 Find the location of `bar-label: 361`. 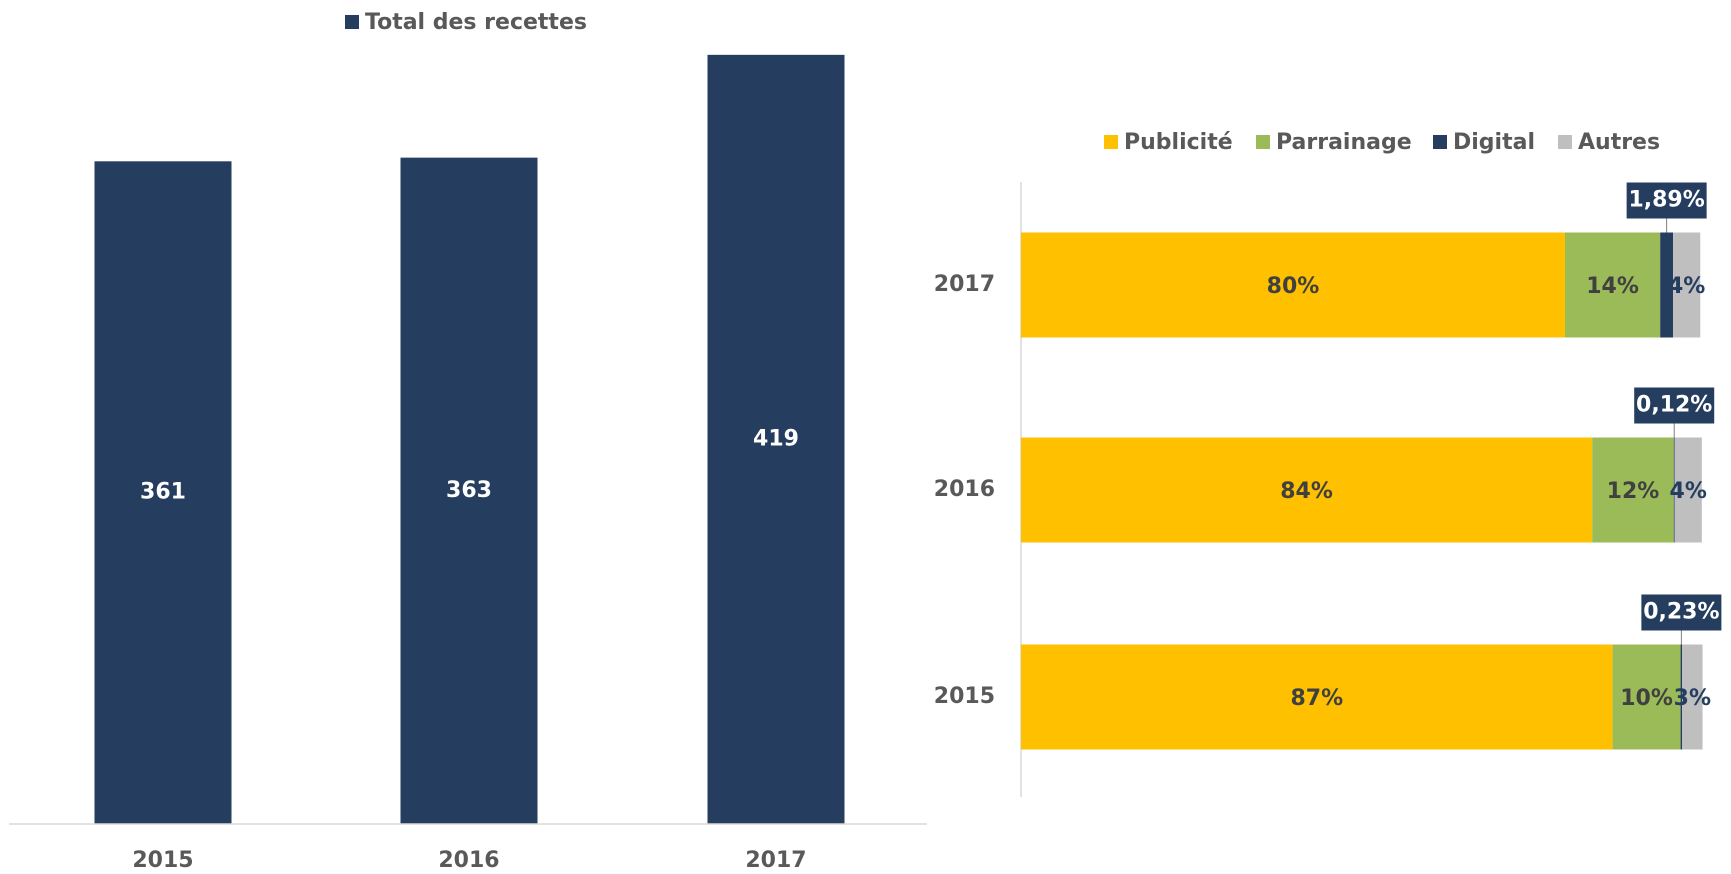

bar-label: 361 is located at coordinates (163, 492).